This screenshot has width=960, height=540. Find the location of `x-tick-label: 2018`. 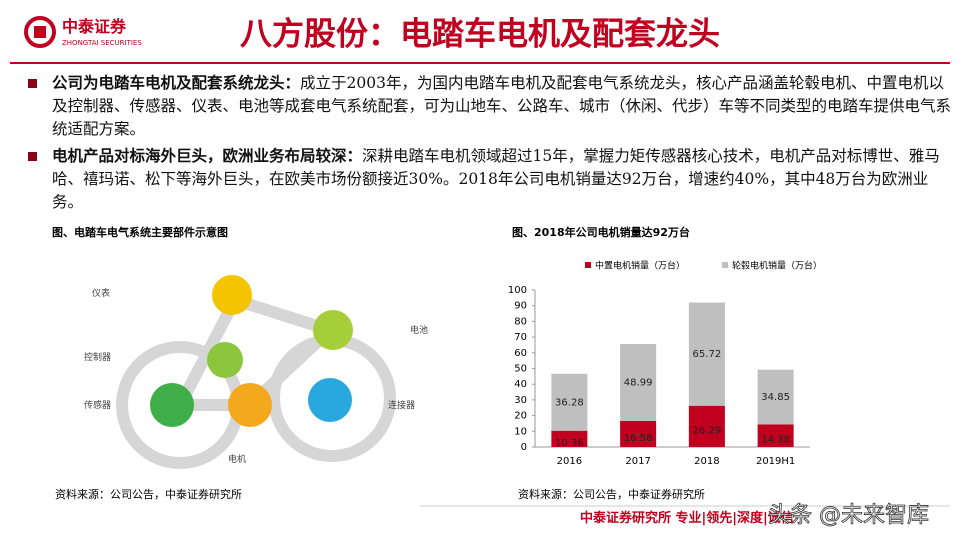

x-tick-label: 2018 is located at coordinates (706, 461).